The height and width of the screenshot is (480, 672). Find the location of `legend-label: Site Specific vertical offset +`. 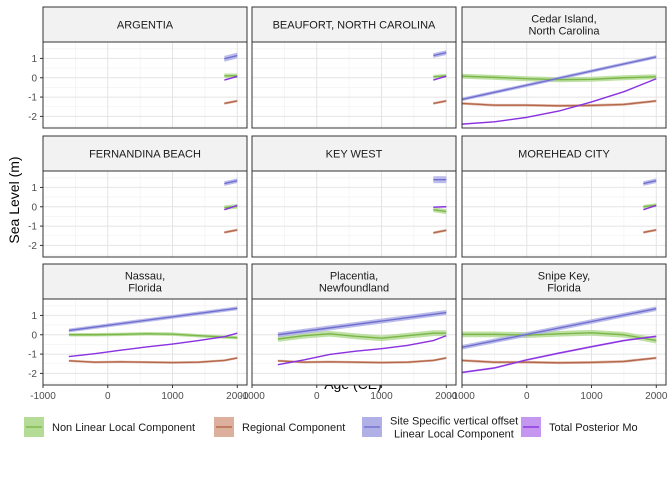

legend-label: Site Specific vertical offset + is located at coordinates (459, 422).